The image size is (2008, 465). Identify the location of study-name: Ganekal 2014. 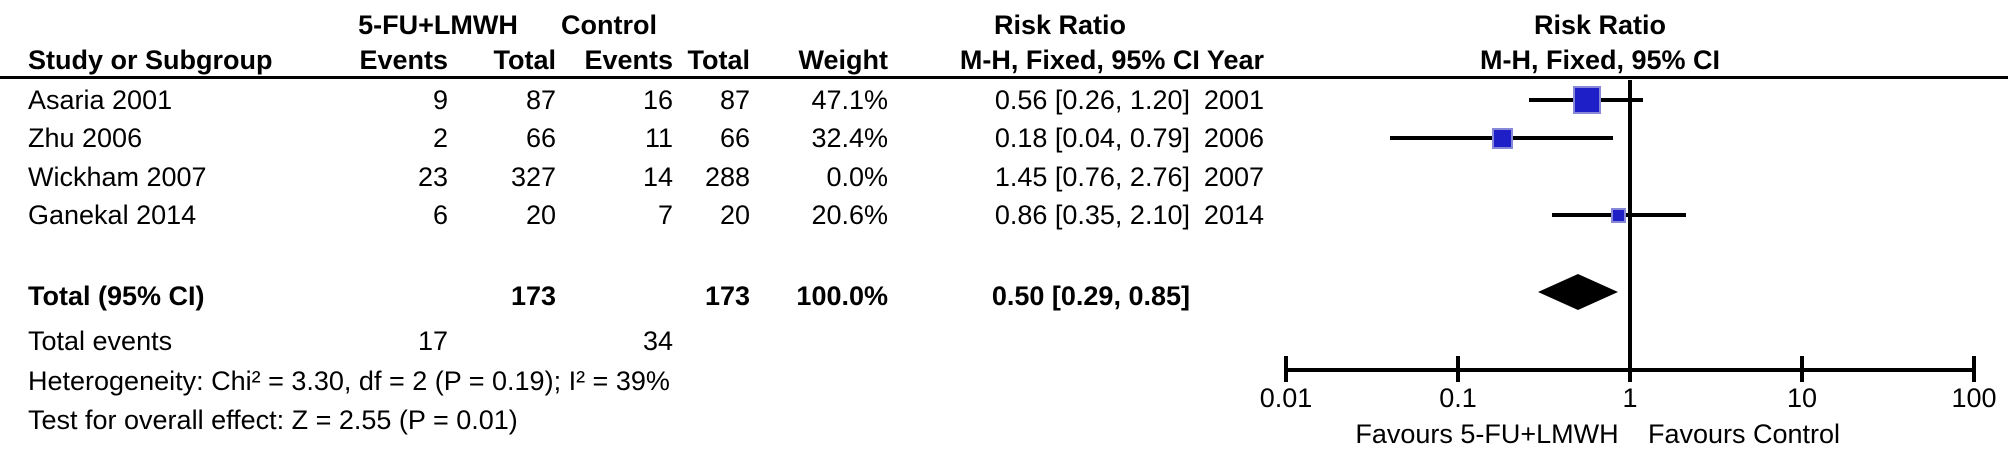
(112, 215).